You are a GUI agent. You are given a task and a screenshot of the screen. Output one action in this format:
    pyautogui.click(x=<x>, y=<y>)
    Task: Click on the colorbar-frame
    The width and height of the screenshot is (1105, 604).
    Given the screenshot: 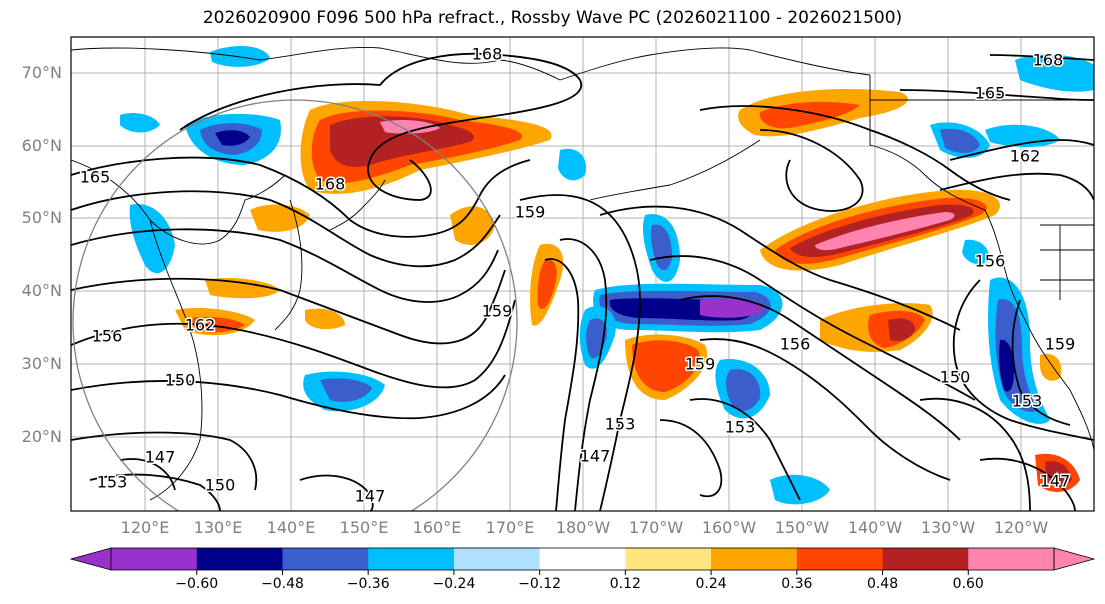 What is the action you would take?
    pyautogui.click(x=582, y=559)
    